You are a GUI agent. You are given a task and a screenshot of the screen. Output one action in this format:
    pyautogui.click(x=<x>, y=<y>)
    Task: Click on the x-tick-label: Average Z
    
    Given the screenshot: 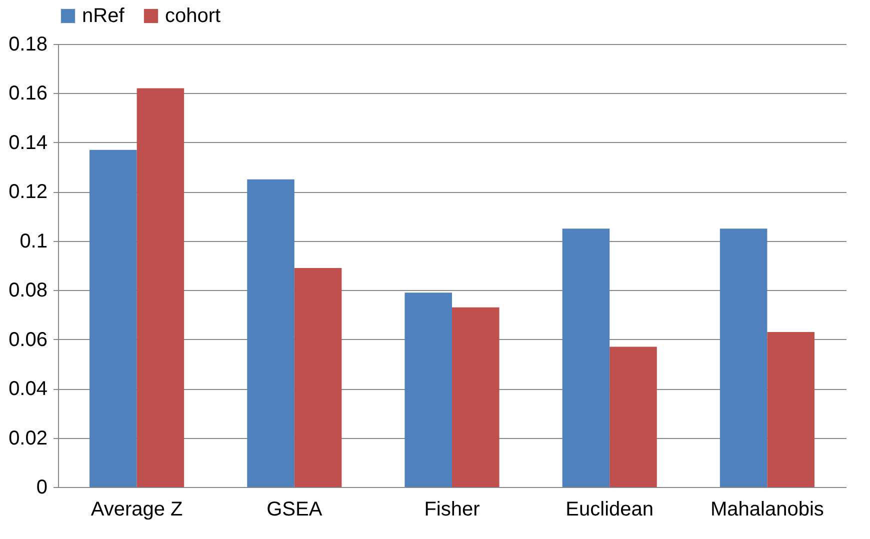 What is the action you would take?
    pyautogui.click(x=136, y=509)
    